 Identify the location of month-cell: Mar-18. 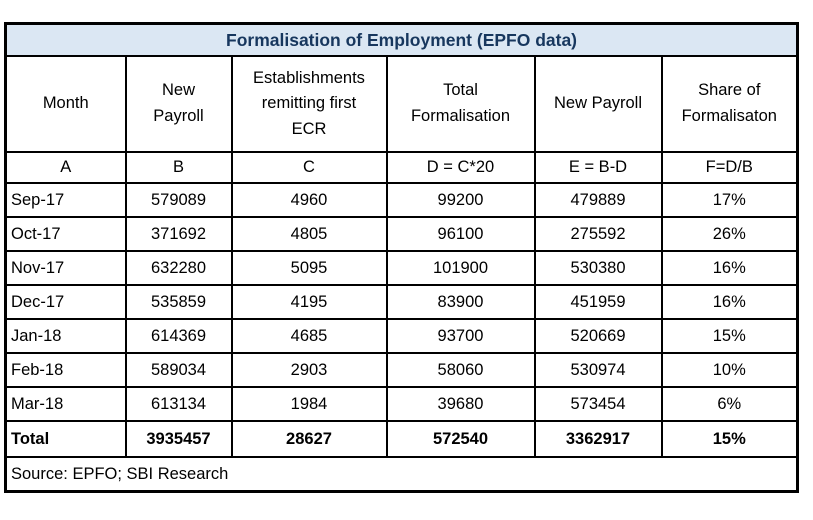
(65, 404).